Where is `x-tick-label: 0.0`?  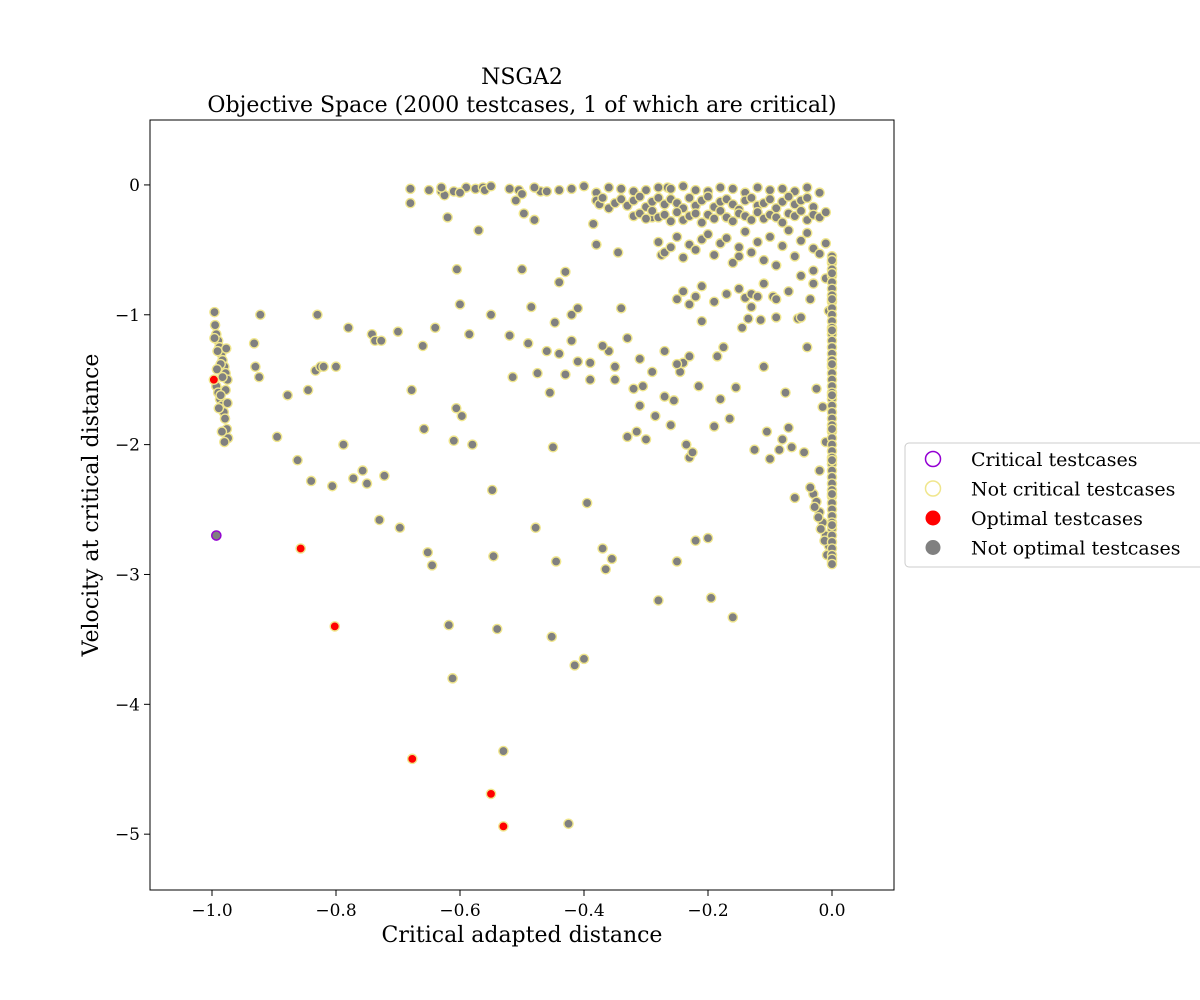 x-tick-label: 0.0 is located at coordinates (831, 911).